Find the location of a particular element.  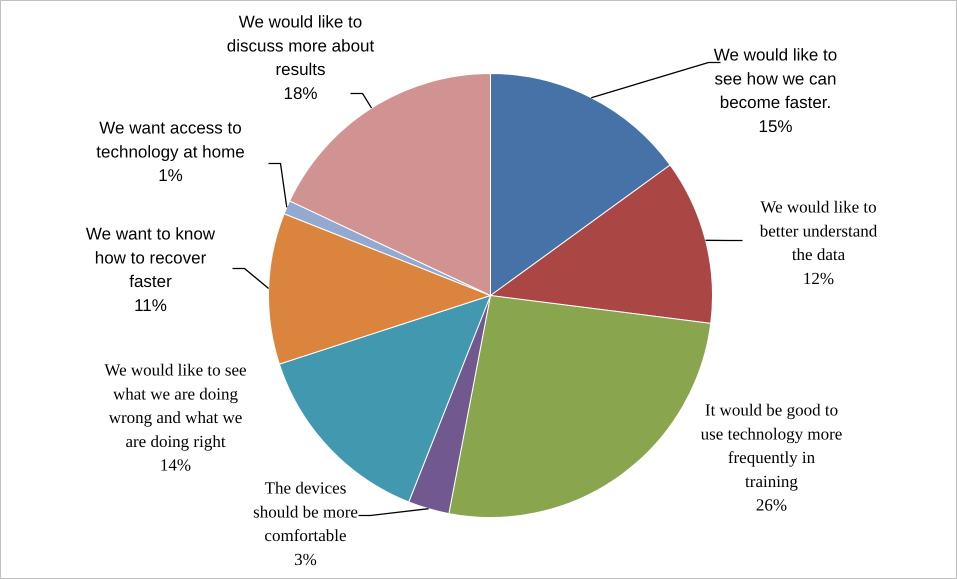

data-label: 12% is located at coordinates (818, 278).